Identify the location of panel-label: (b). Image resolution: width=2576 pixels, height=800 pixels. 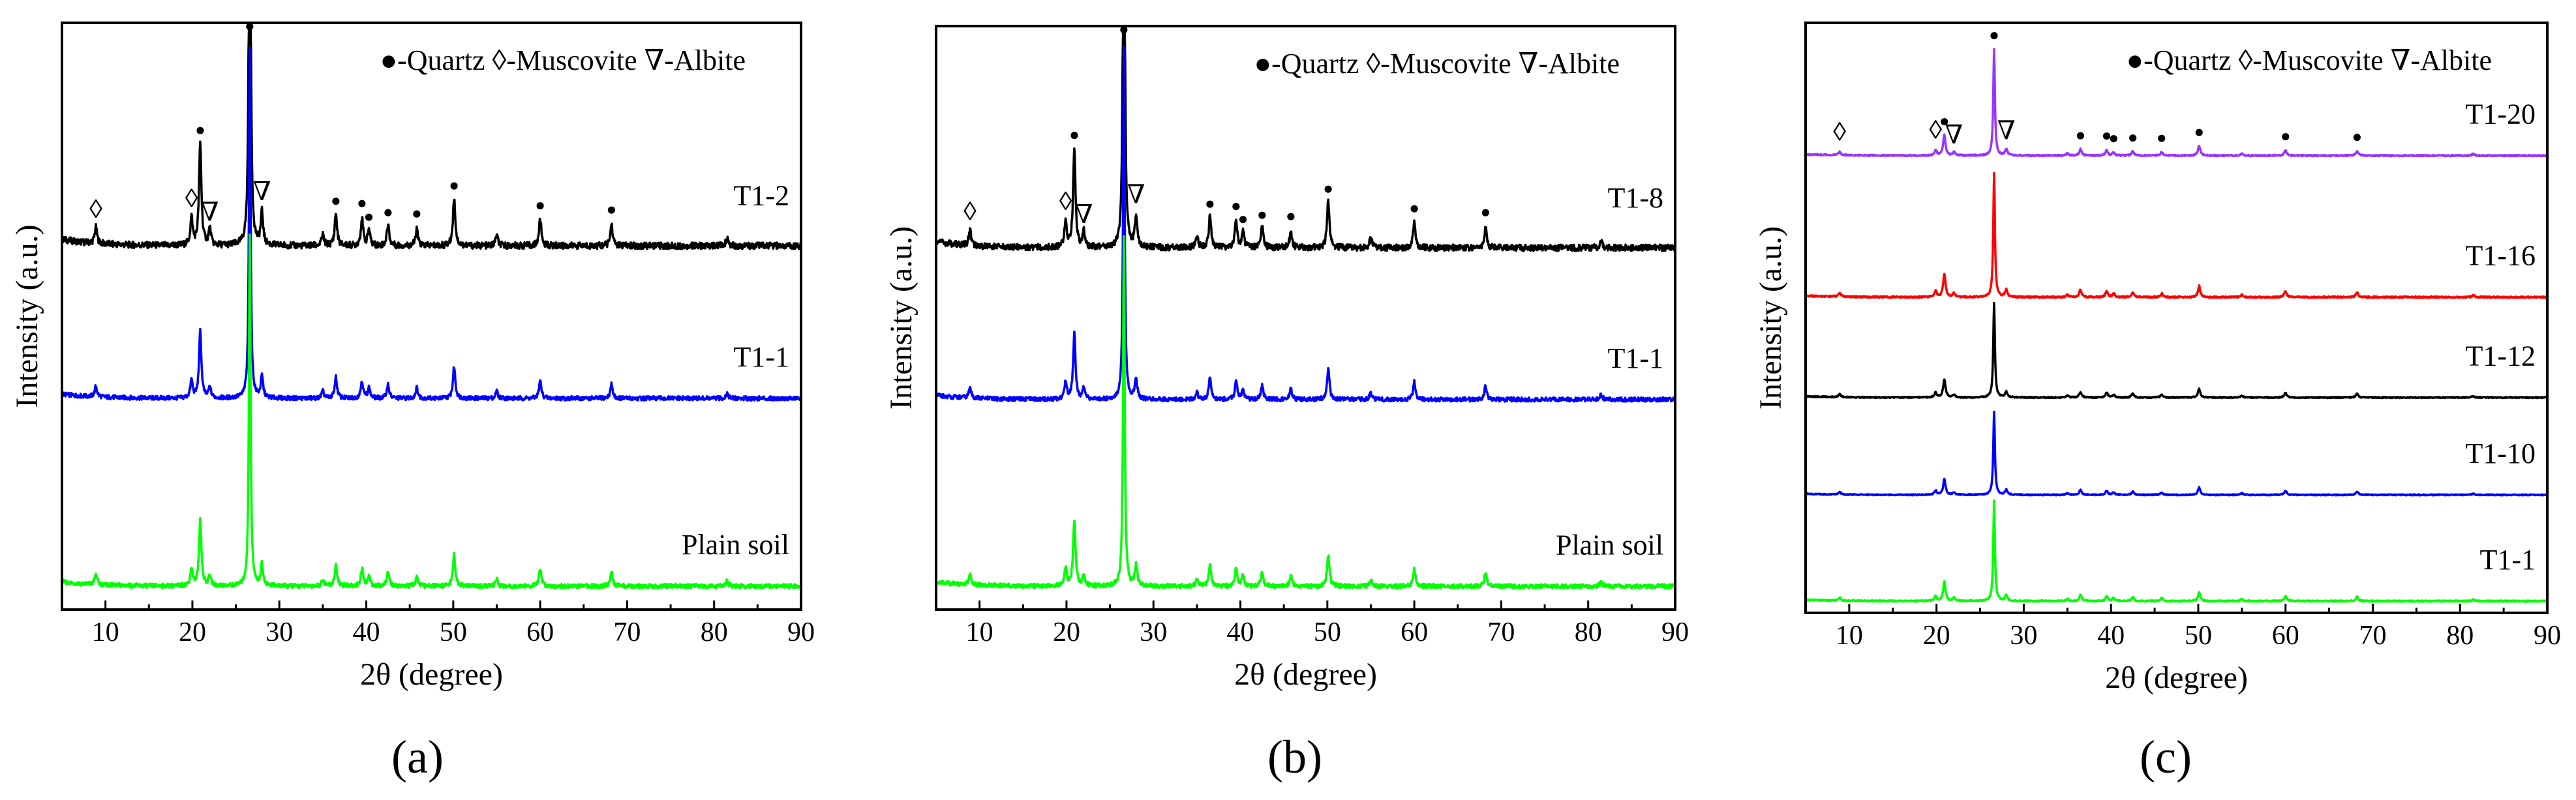
(1295, 757).